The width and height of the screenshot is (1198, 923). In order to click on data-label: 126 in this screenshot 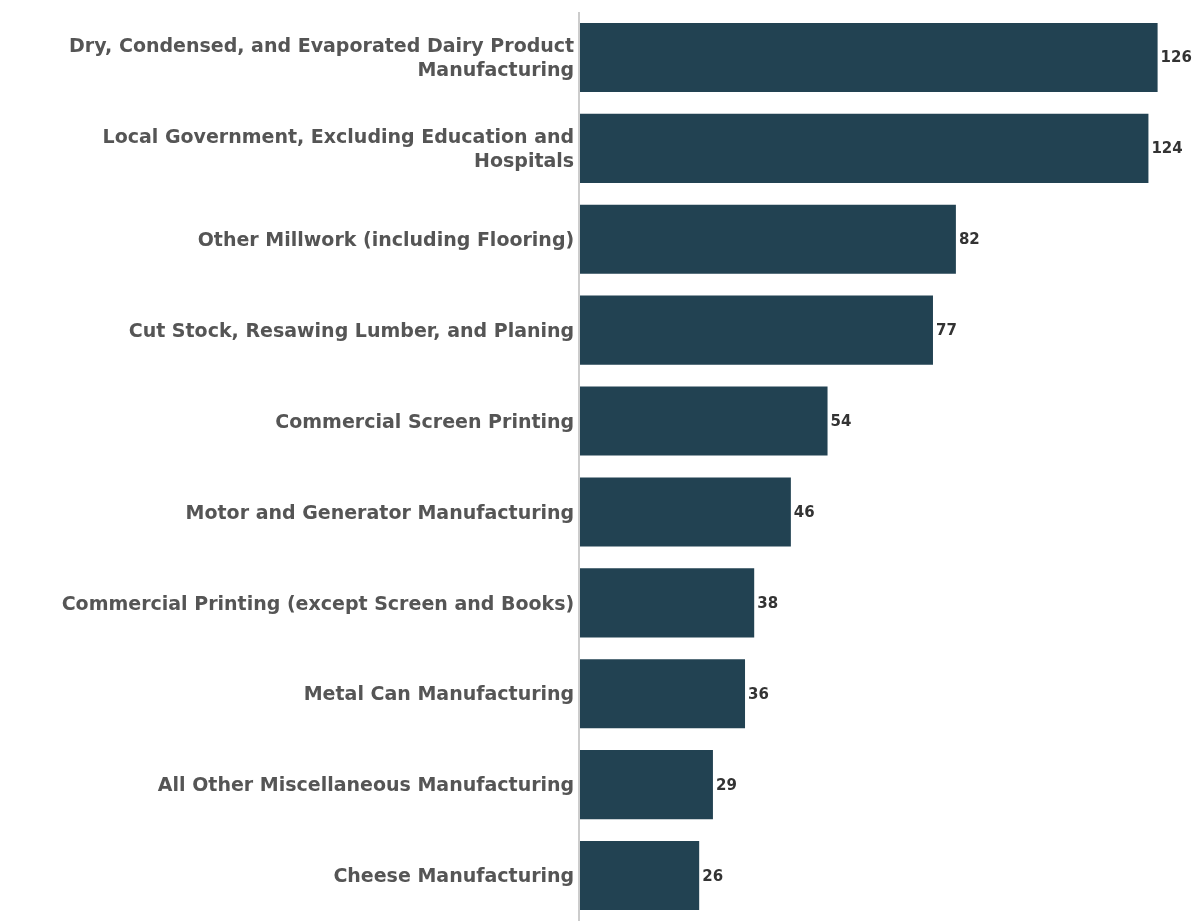, I will do `click(1176, 57)`.